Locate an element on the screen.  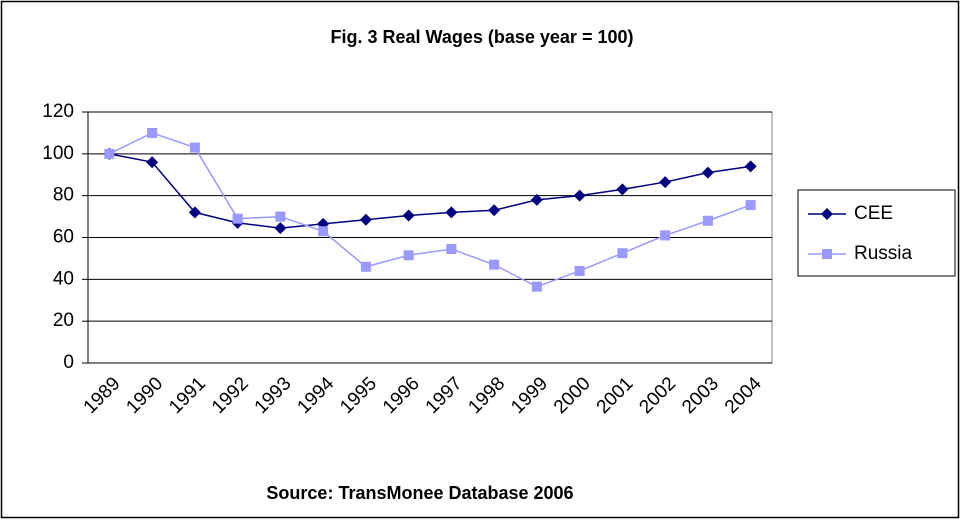
y-tick-label: 20 is located at coordinates (63, 320).